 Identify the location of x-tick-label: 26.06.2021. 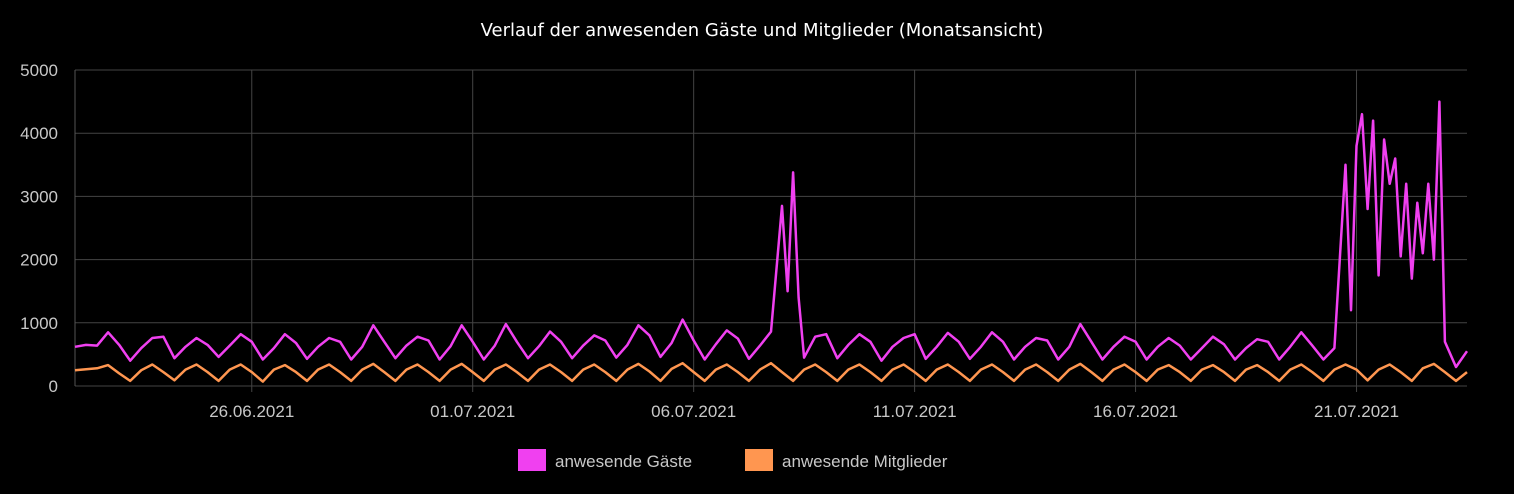
(251, 411).